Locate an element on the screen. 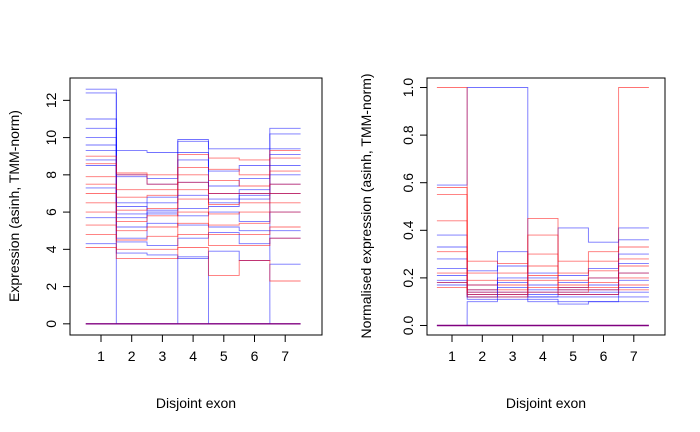  right-x-axis-label: Disjoint exon is located at coordinates (546, 403).